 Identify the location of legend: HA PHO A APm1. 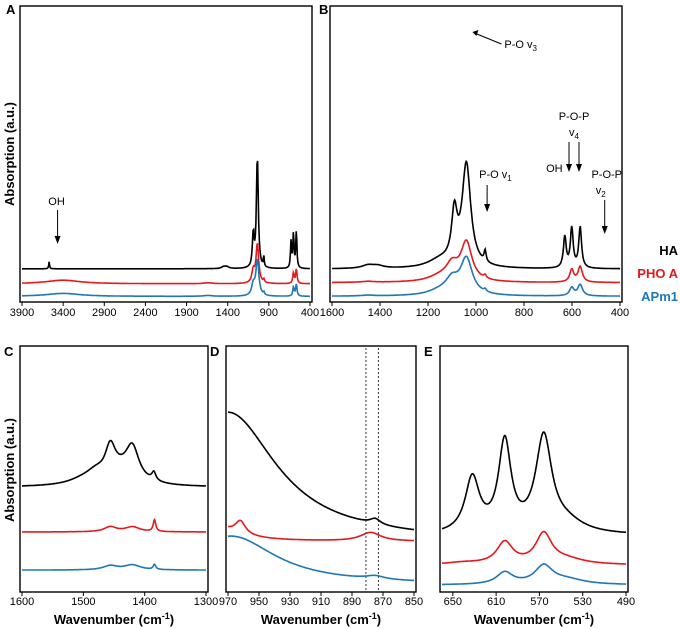
(657, 273).